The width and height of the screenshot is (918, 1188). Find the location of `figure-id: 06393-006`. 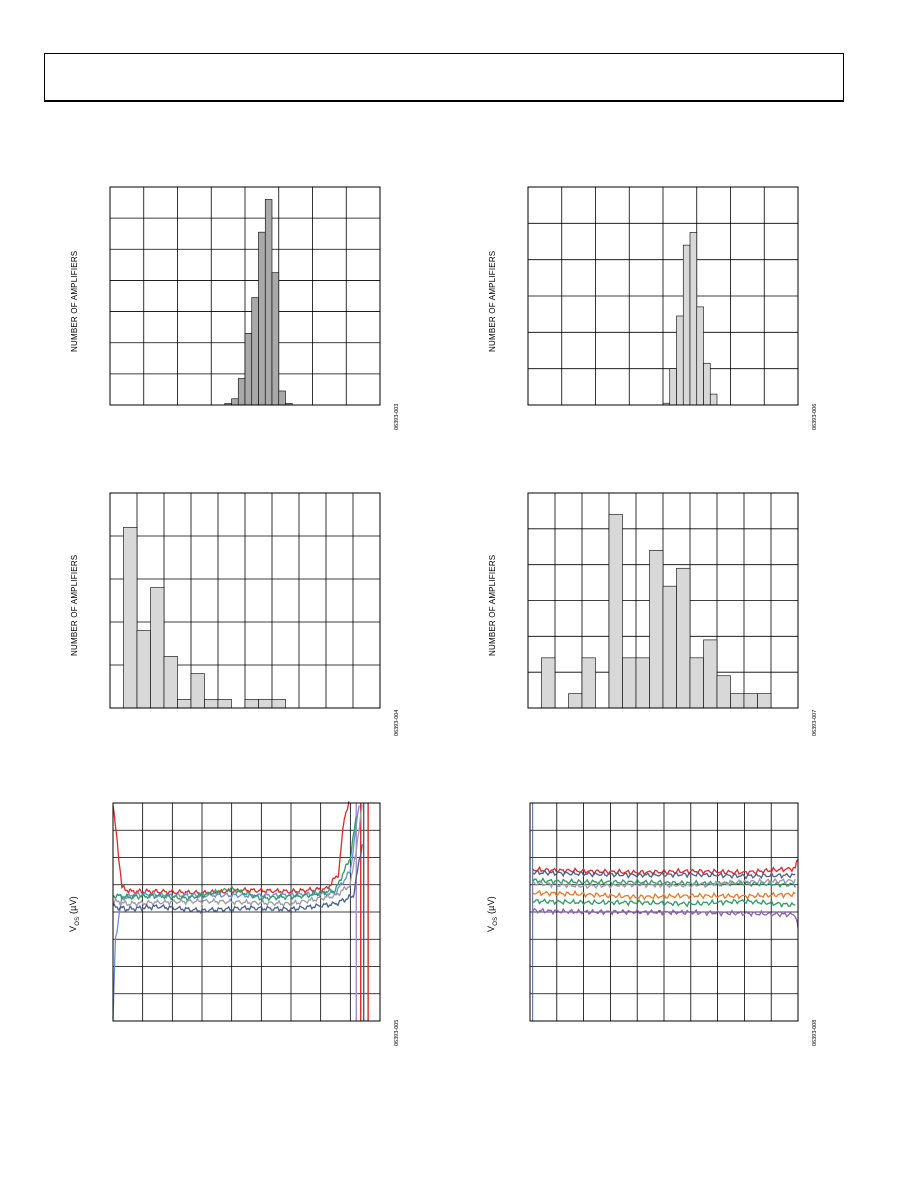

figure-id: 06393-006 is located at coordinates (815, 416).